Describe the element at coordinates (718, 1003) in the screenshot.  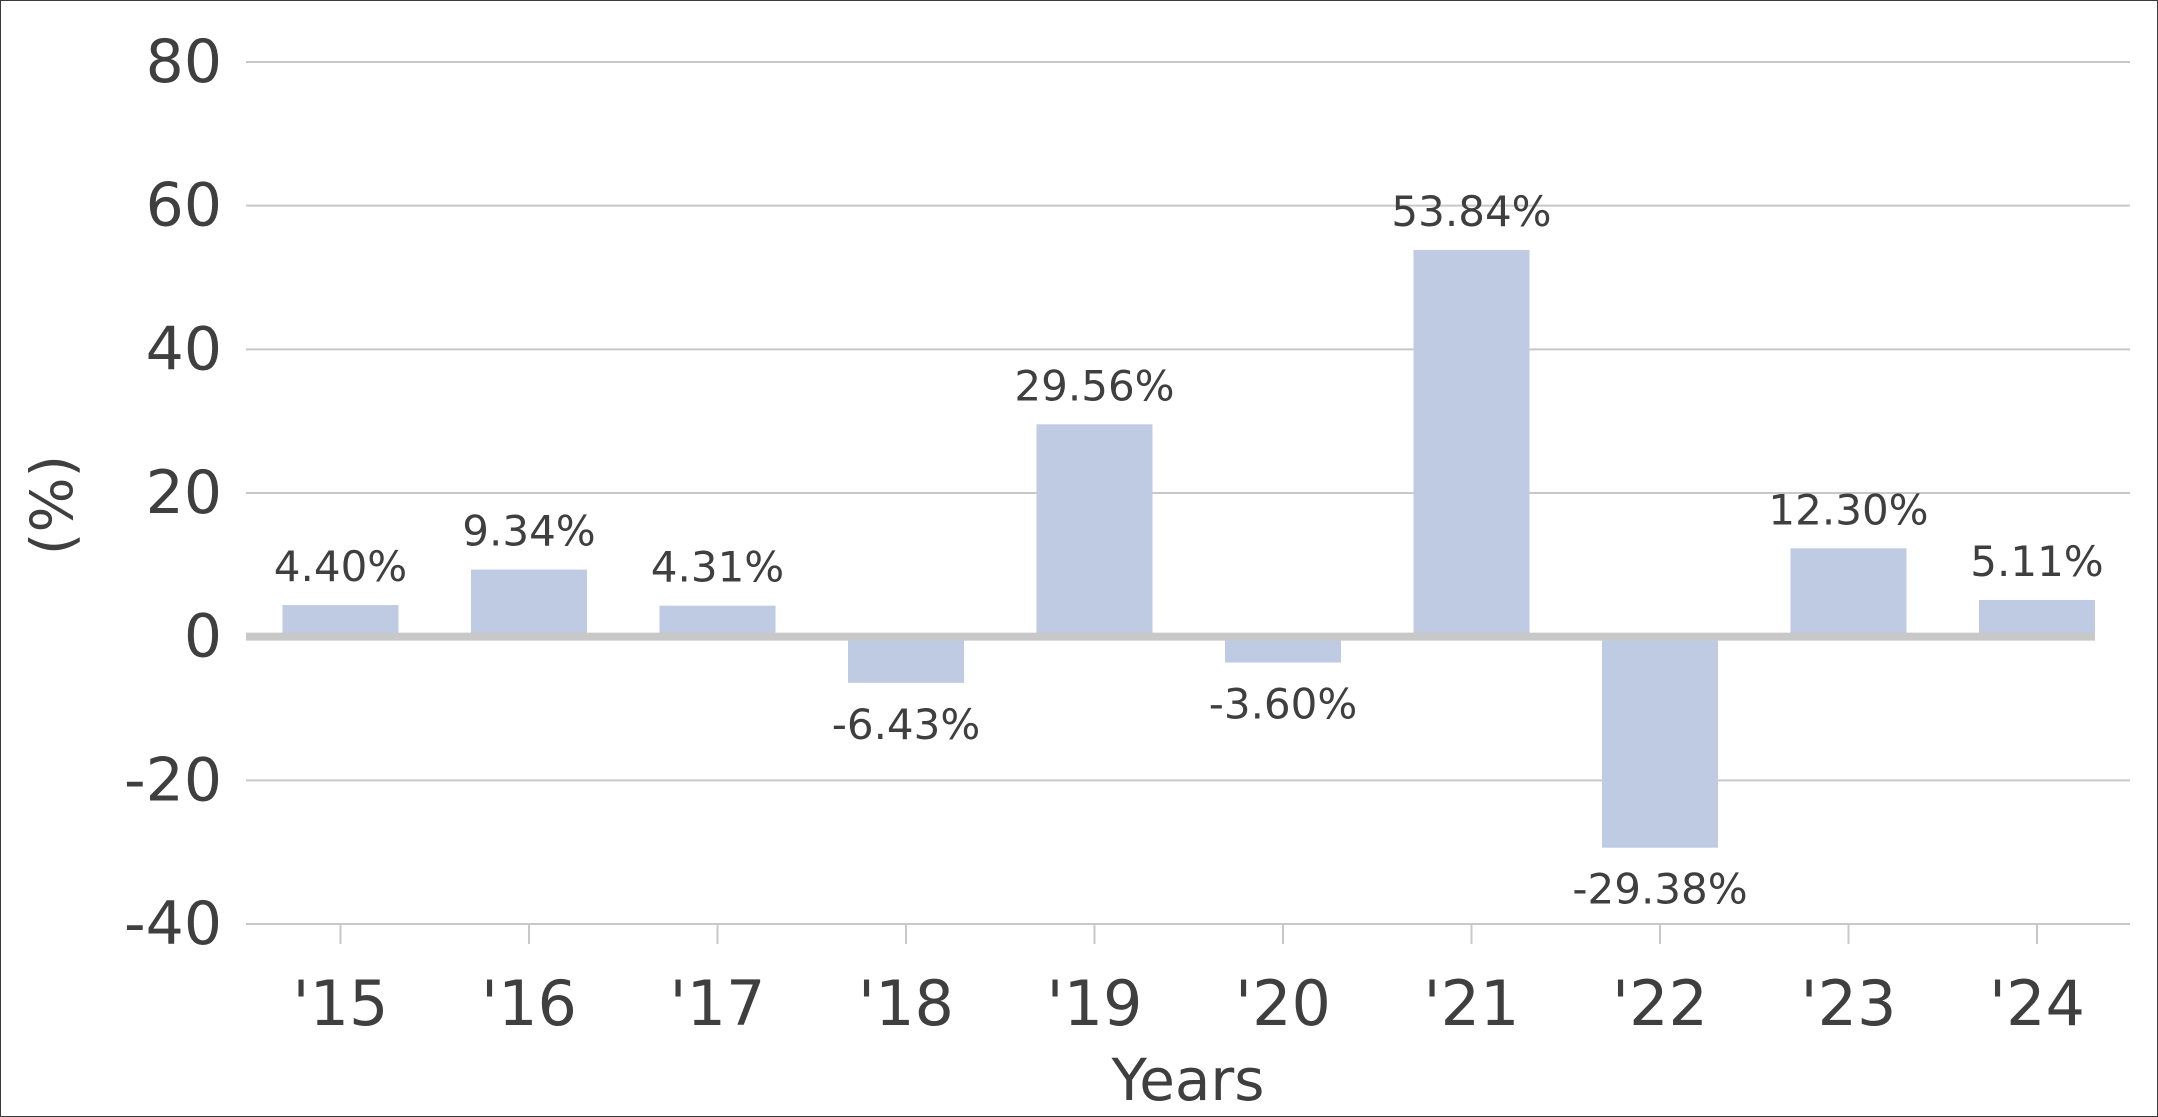
I see `x-tick-label: '17` at that location.